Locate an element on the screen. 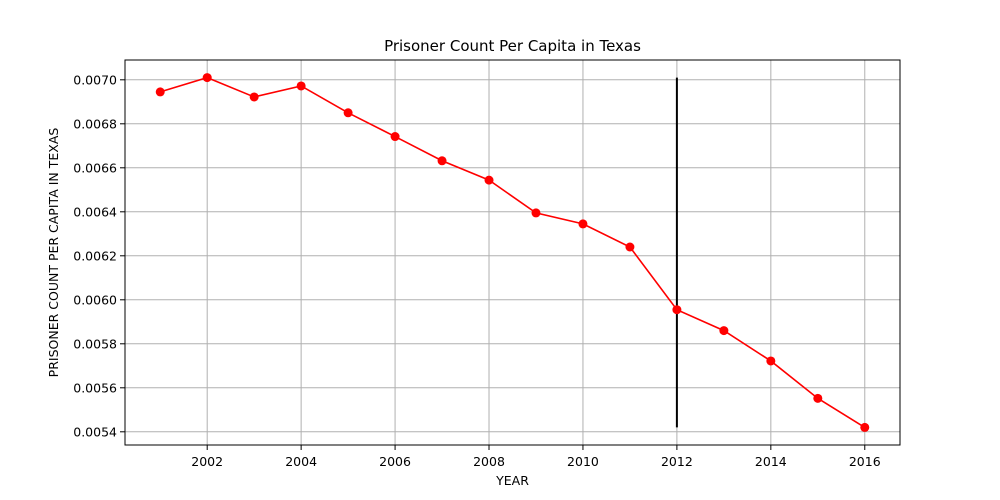 This screenshot has width=1000, height=500. x-tick-label: 2010 is located at coordinates (583, 461).